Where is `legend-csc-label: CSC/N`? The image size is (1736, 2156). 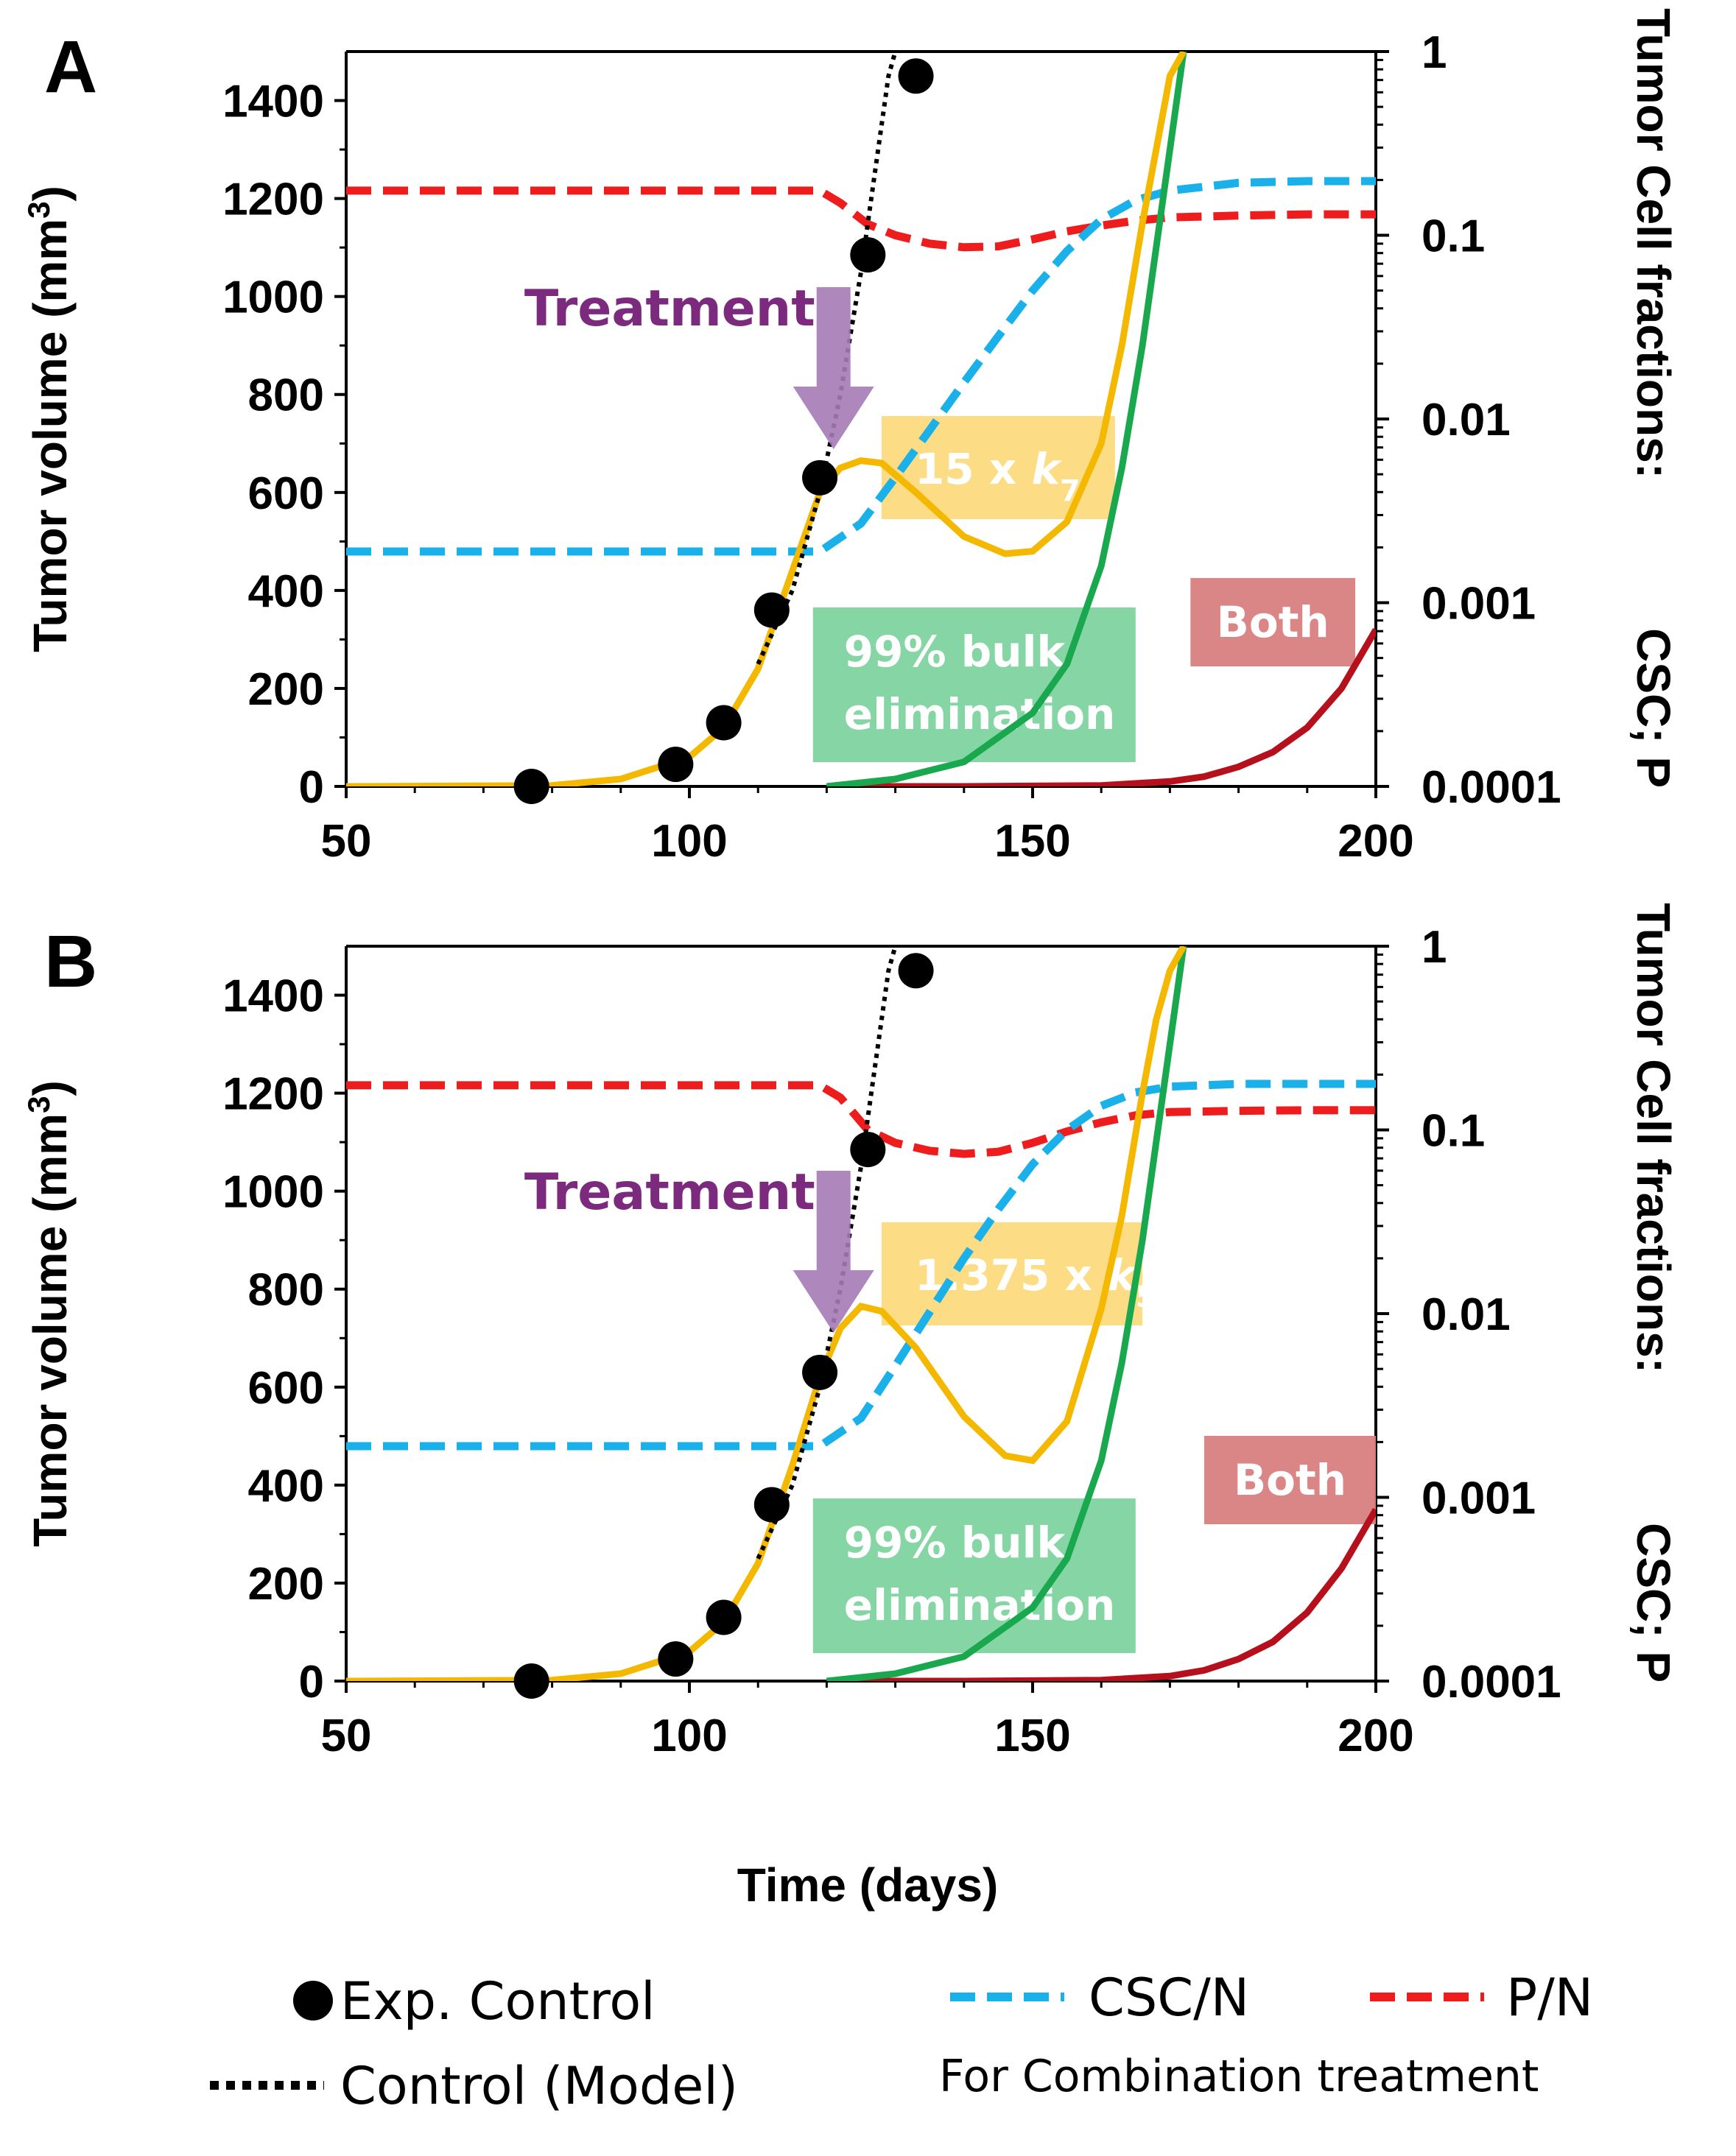 legend-csc-label: CSC/N is located at coordinates (1169, 1997).